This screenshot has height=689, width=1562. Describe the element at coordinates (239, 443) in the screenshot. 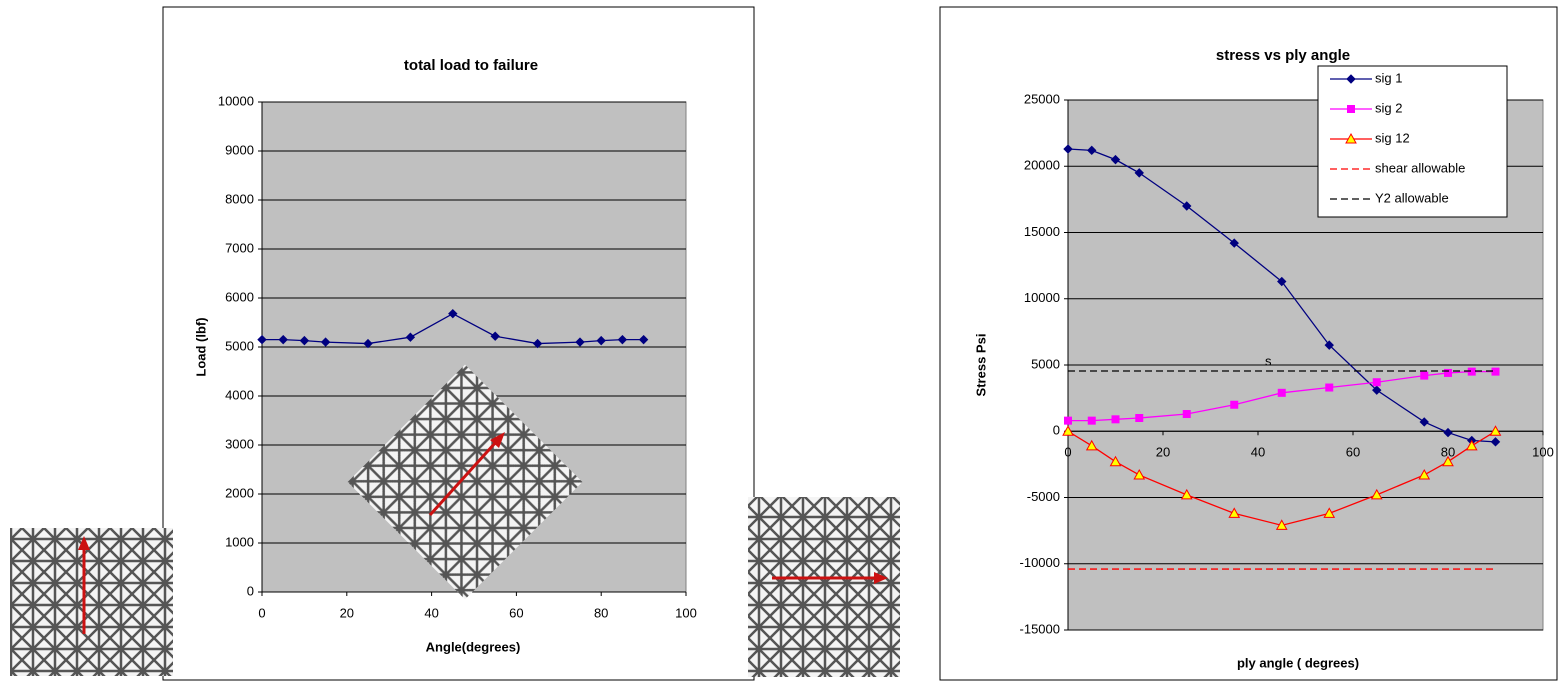

I see `y-tick-label: 3000` at that location.